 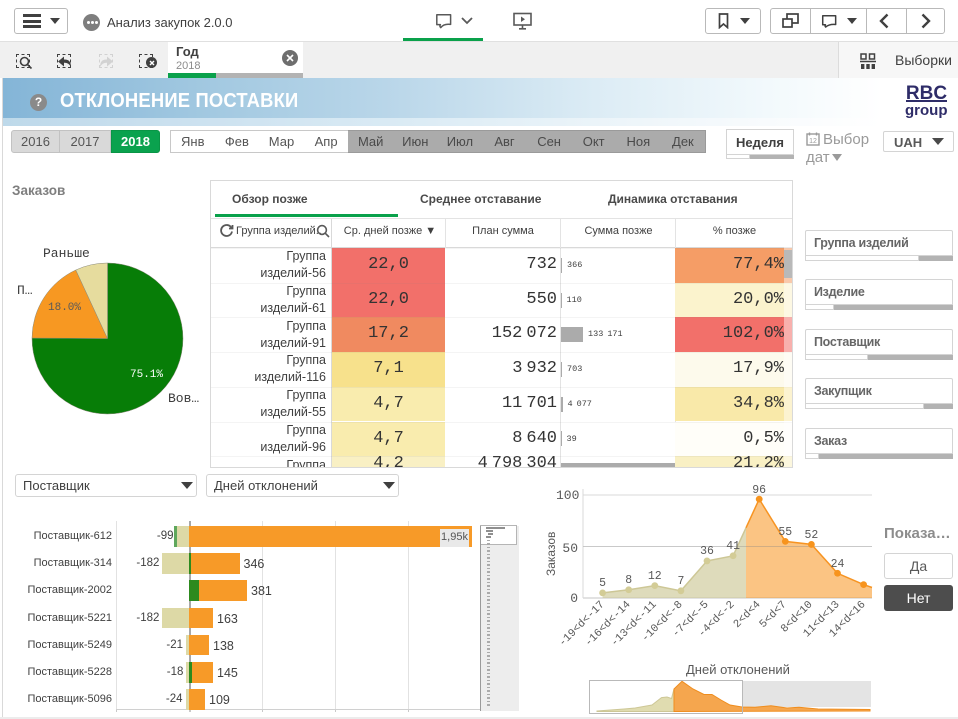 I want to click on svg-text: 12, so click(x=813, y=141).